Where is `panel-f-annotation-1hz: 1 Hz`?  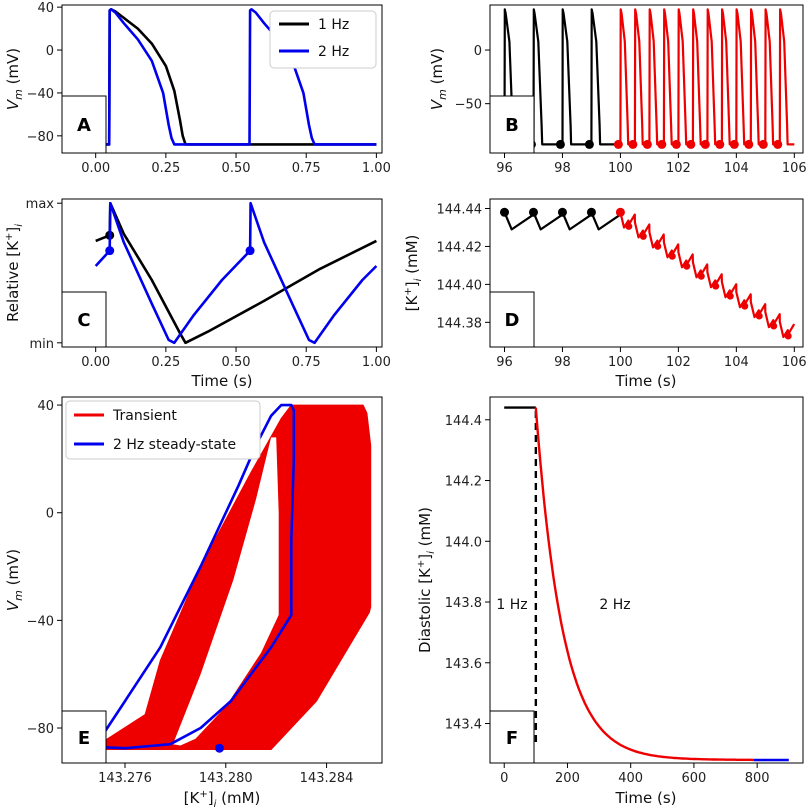
panel-f-annotation-1hz: 1 Hz is located at coordinates (511, 605).